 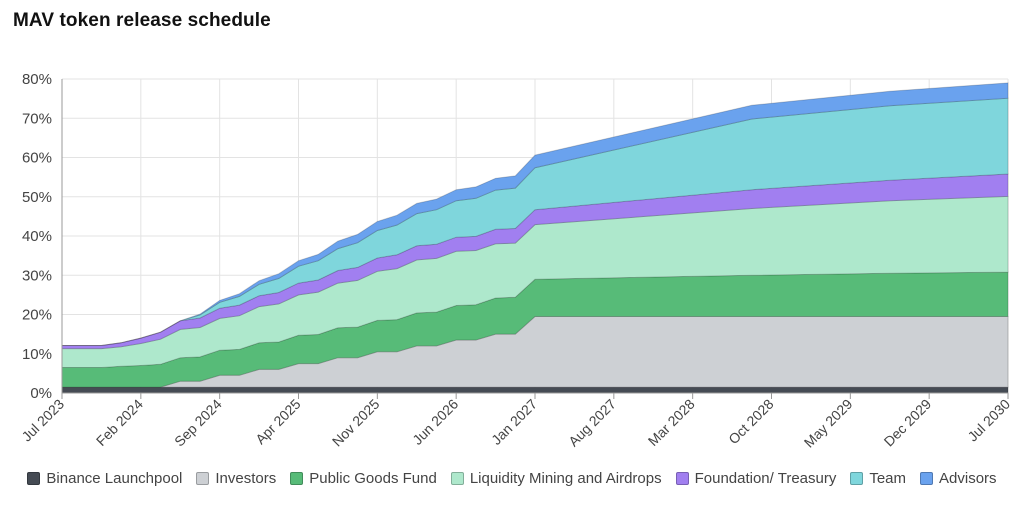 What do you see at coordinates (356, 423) in the screenshot?
I see `x-tick-label: Nov 2025` at bounding box center [356, 423].